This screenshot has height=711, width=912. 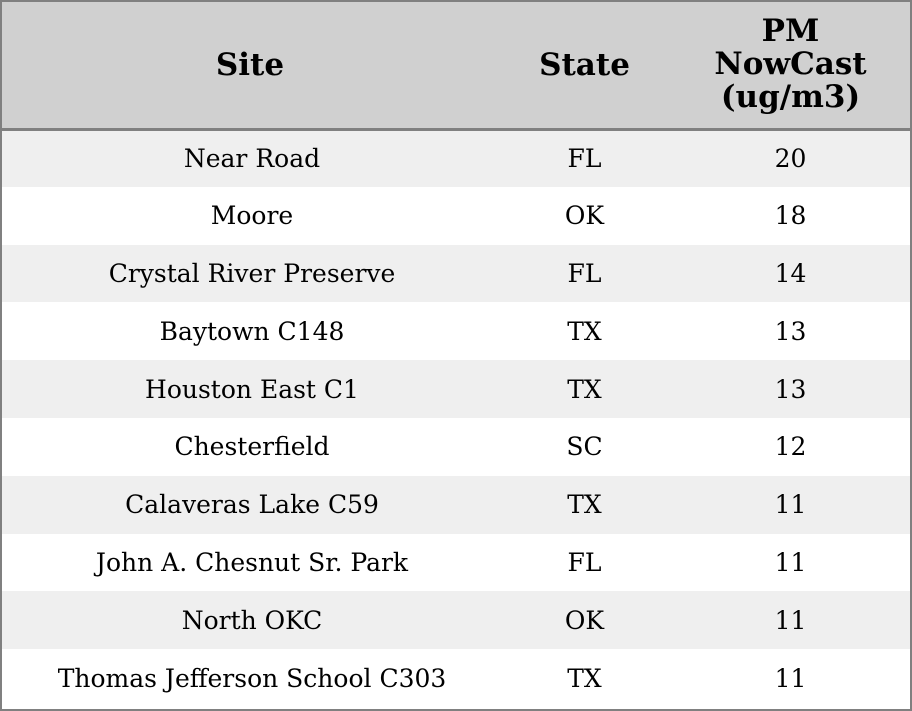 What do you see at coordinates (252, 678) in the screenshot?
I see `cell-site: Thomas Jefferson School C303` at bounding box center [252, 678].